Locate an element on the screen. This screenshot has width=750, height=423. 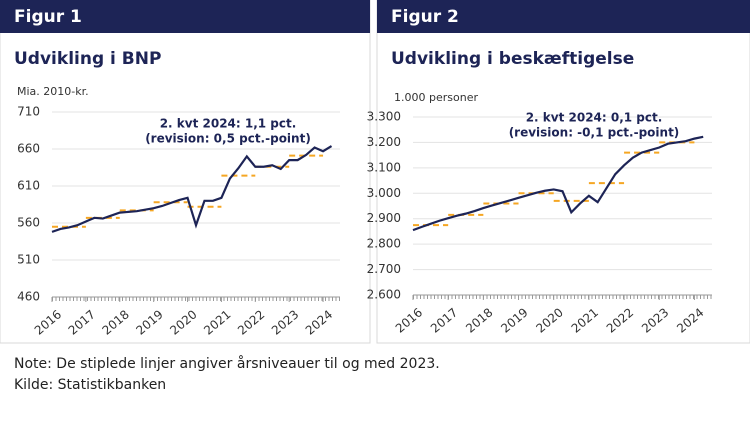
panel-header-text: Figur 1 is located at coordinates (48, 17).